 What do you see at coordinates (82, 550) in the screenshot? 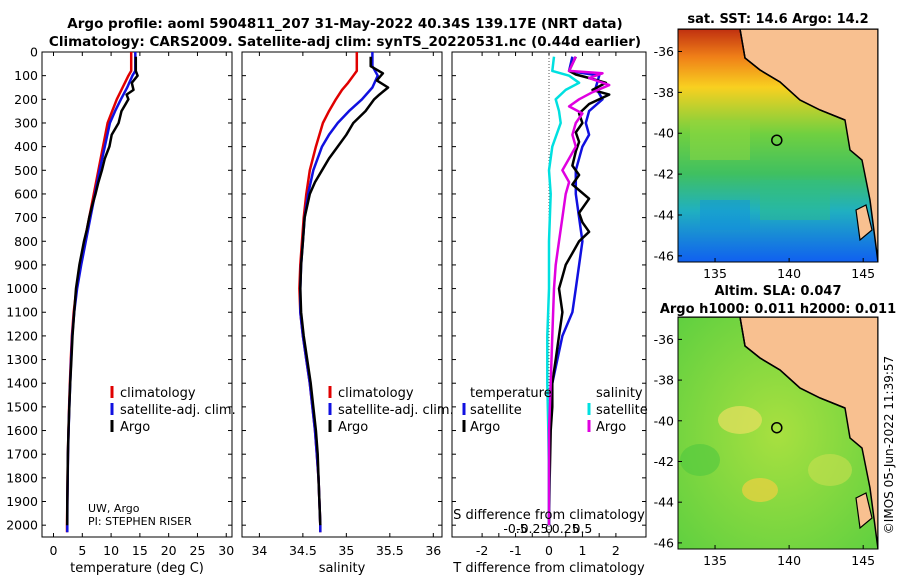
I see `x-tick-label: 5` at bounding box center [82, 550].